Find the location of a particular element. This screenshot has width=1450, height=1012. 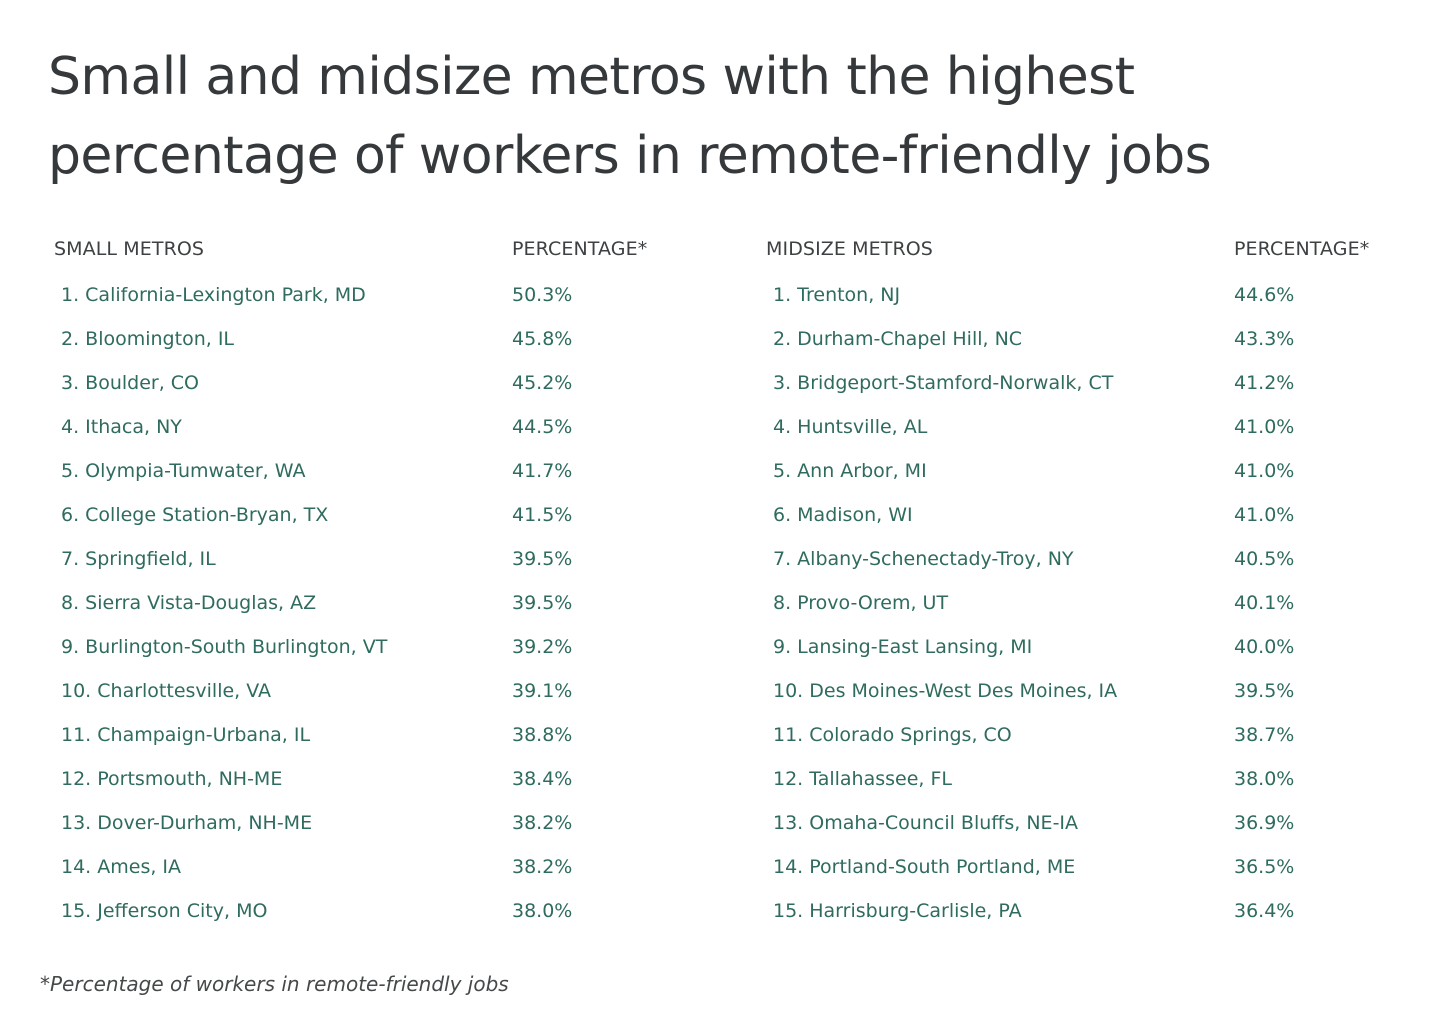

midsize-metro-percentage: 39.5% is located at coordinates (1264, 691).